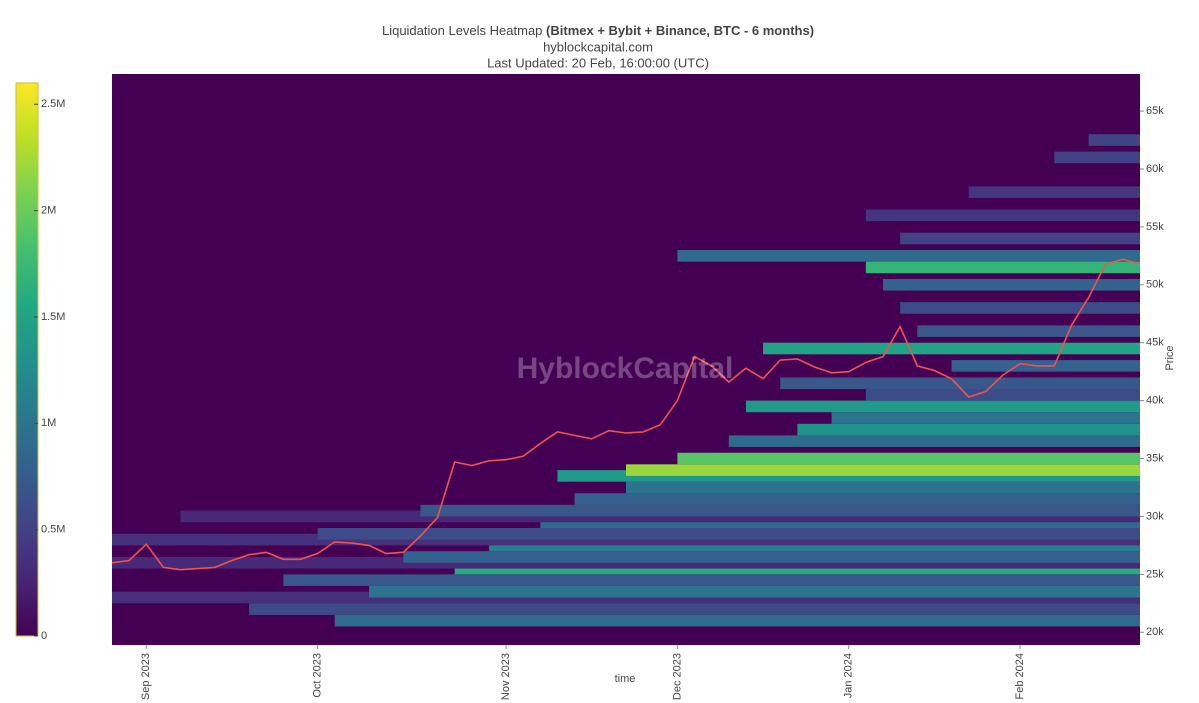 Image resolution: width=1199 pixels, height=703 pixels. I want to click on y-tick-label: 45k, so click(1155, 343).